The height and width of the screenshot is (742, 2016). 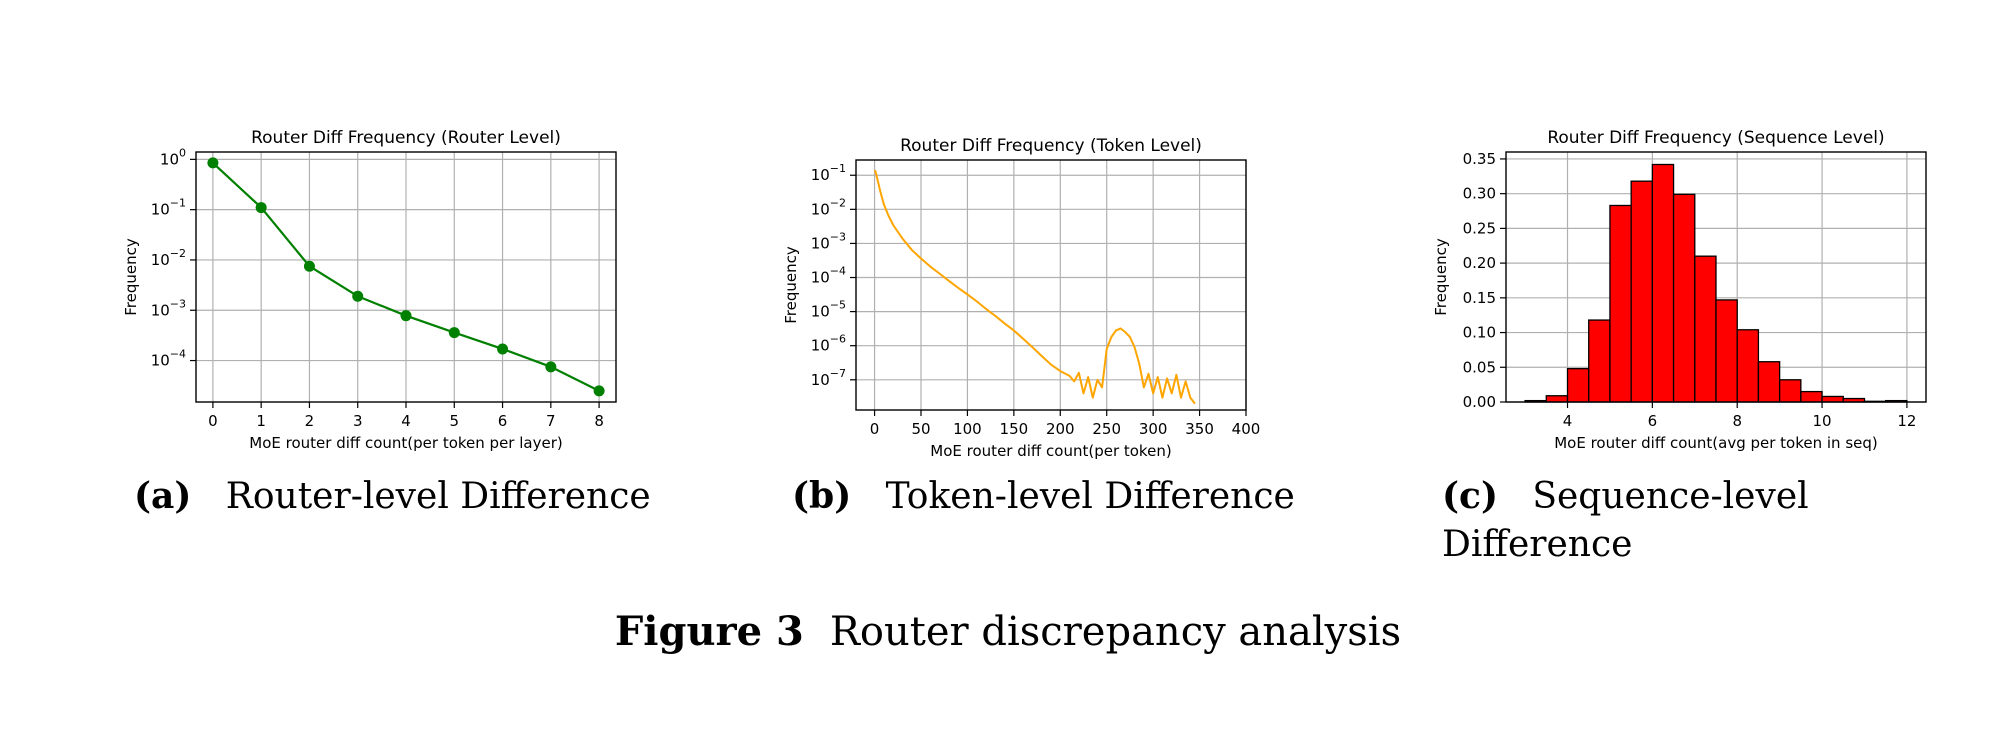 I want to click on chart-c-ytick-label: 0.00, so click(x=1479, y=402).